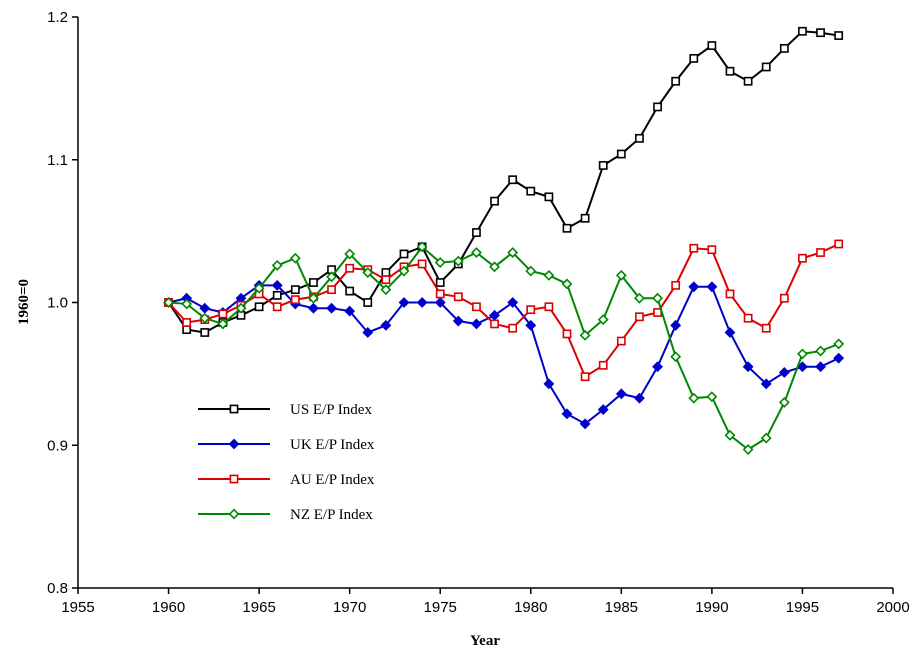  What do you see at coordinates (57, 303) in the screenshot?
I see `y-tick-label: 1.0` at bounding box center [57, 303].